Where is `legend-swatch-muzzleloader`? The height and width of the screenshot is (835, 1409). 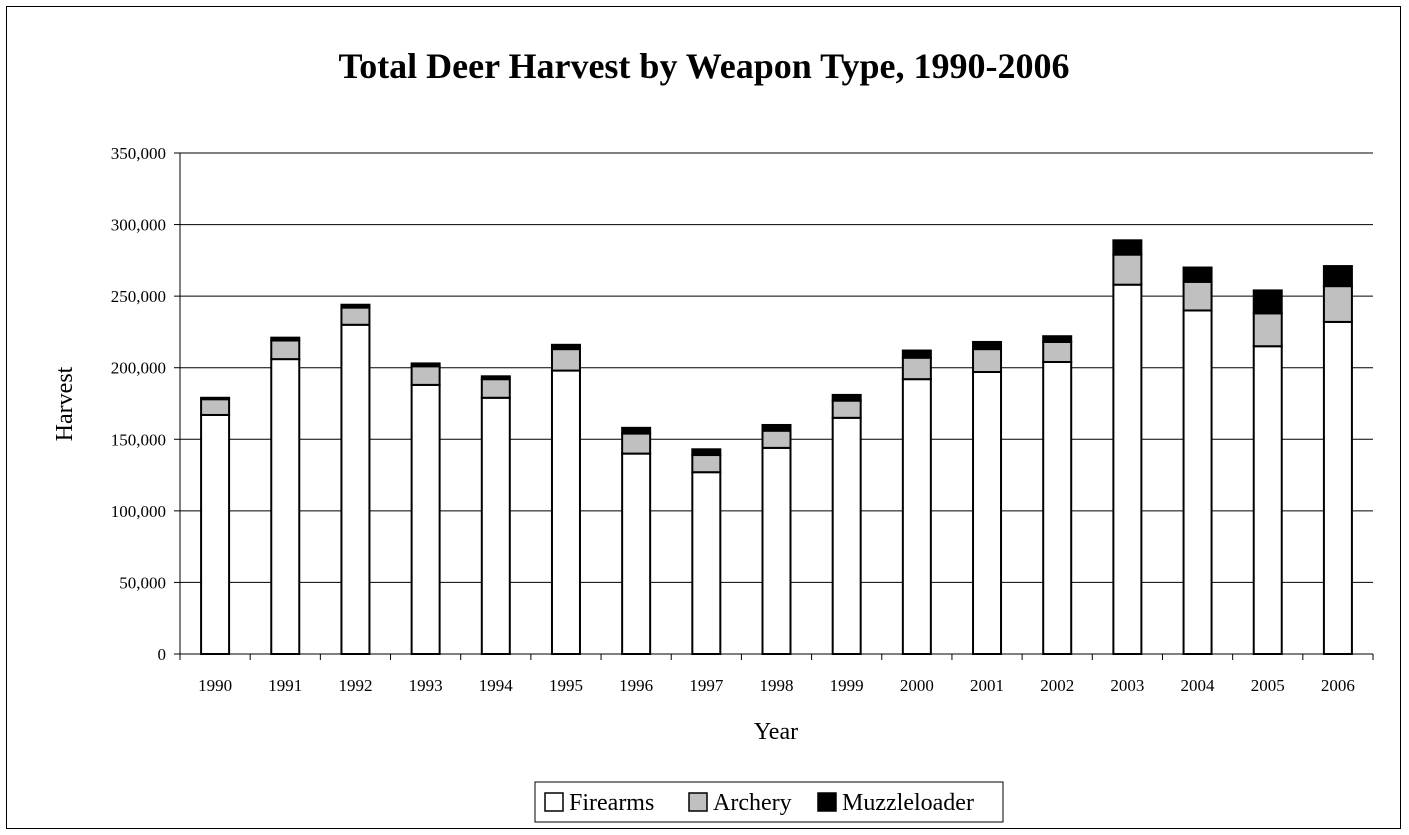 legend-swatch-muzzleloader is located at coordinates (827, 802).